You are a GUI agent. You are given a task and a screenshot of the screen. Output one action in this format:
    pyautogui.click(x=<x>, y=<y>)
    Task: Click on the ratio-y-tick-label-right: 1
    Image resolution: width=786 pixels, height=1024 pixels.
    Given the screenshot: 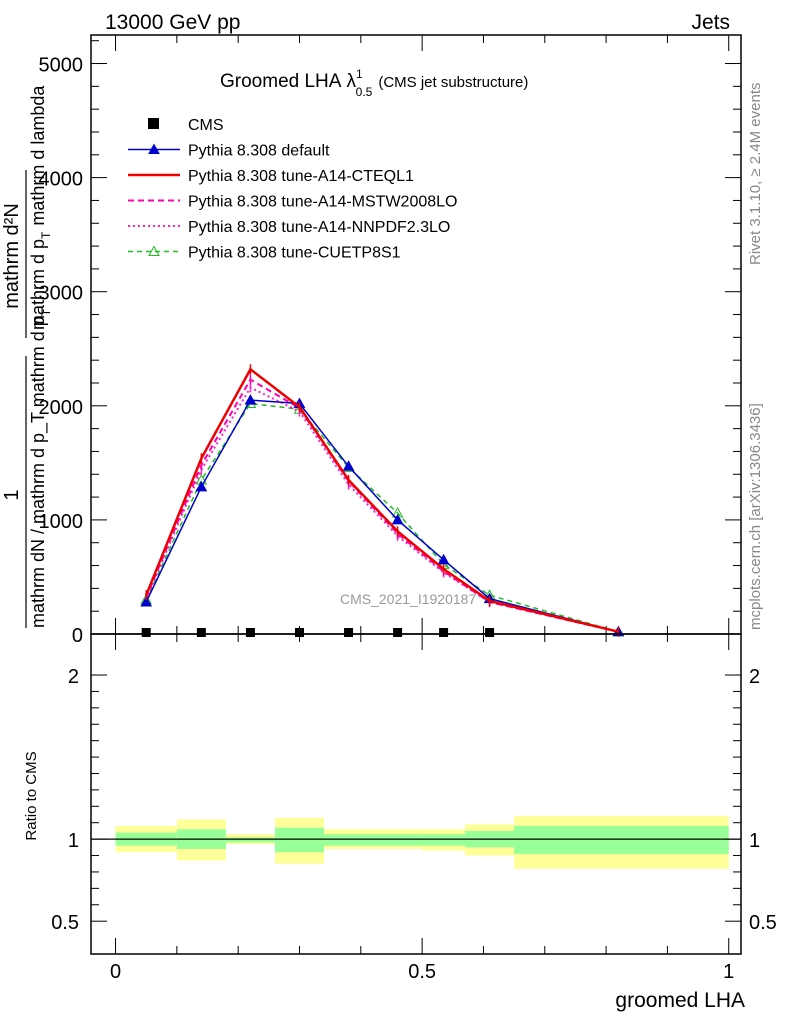 What is the action you would take?
    pyautogui.click(x=754, y=841)
    